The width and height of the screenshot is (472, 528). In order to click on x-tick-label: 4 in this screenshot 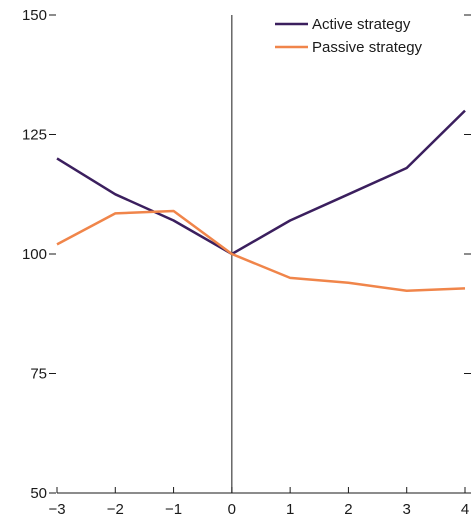, I will do `click(465, 509)`.